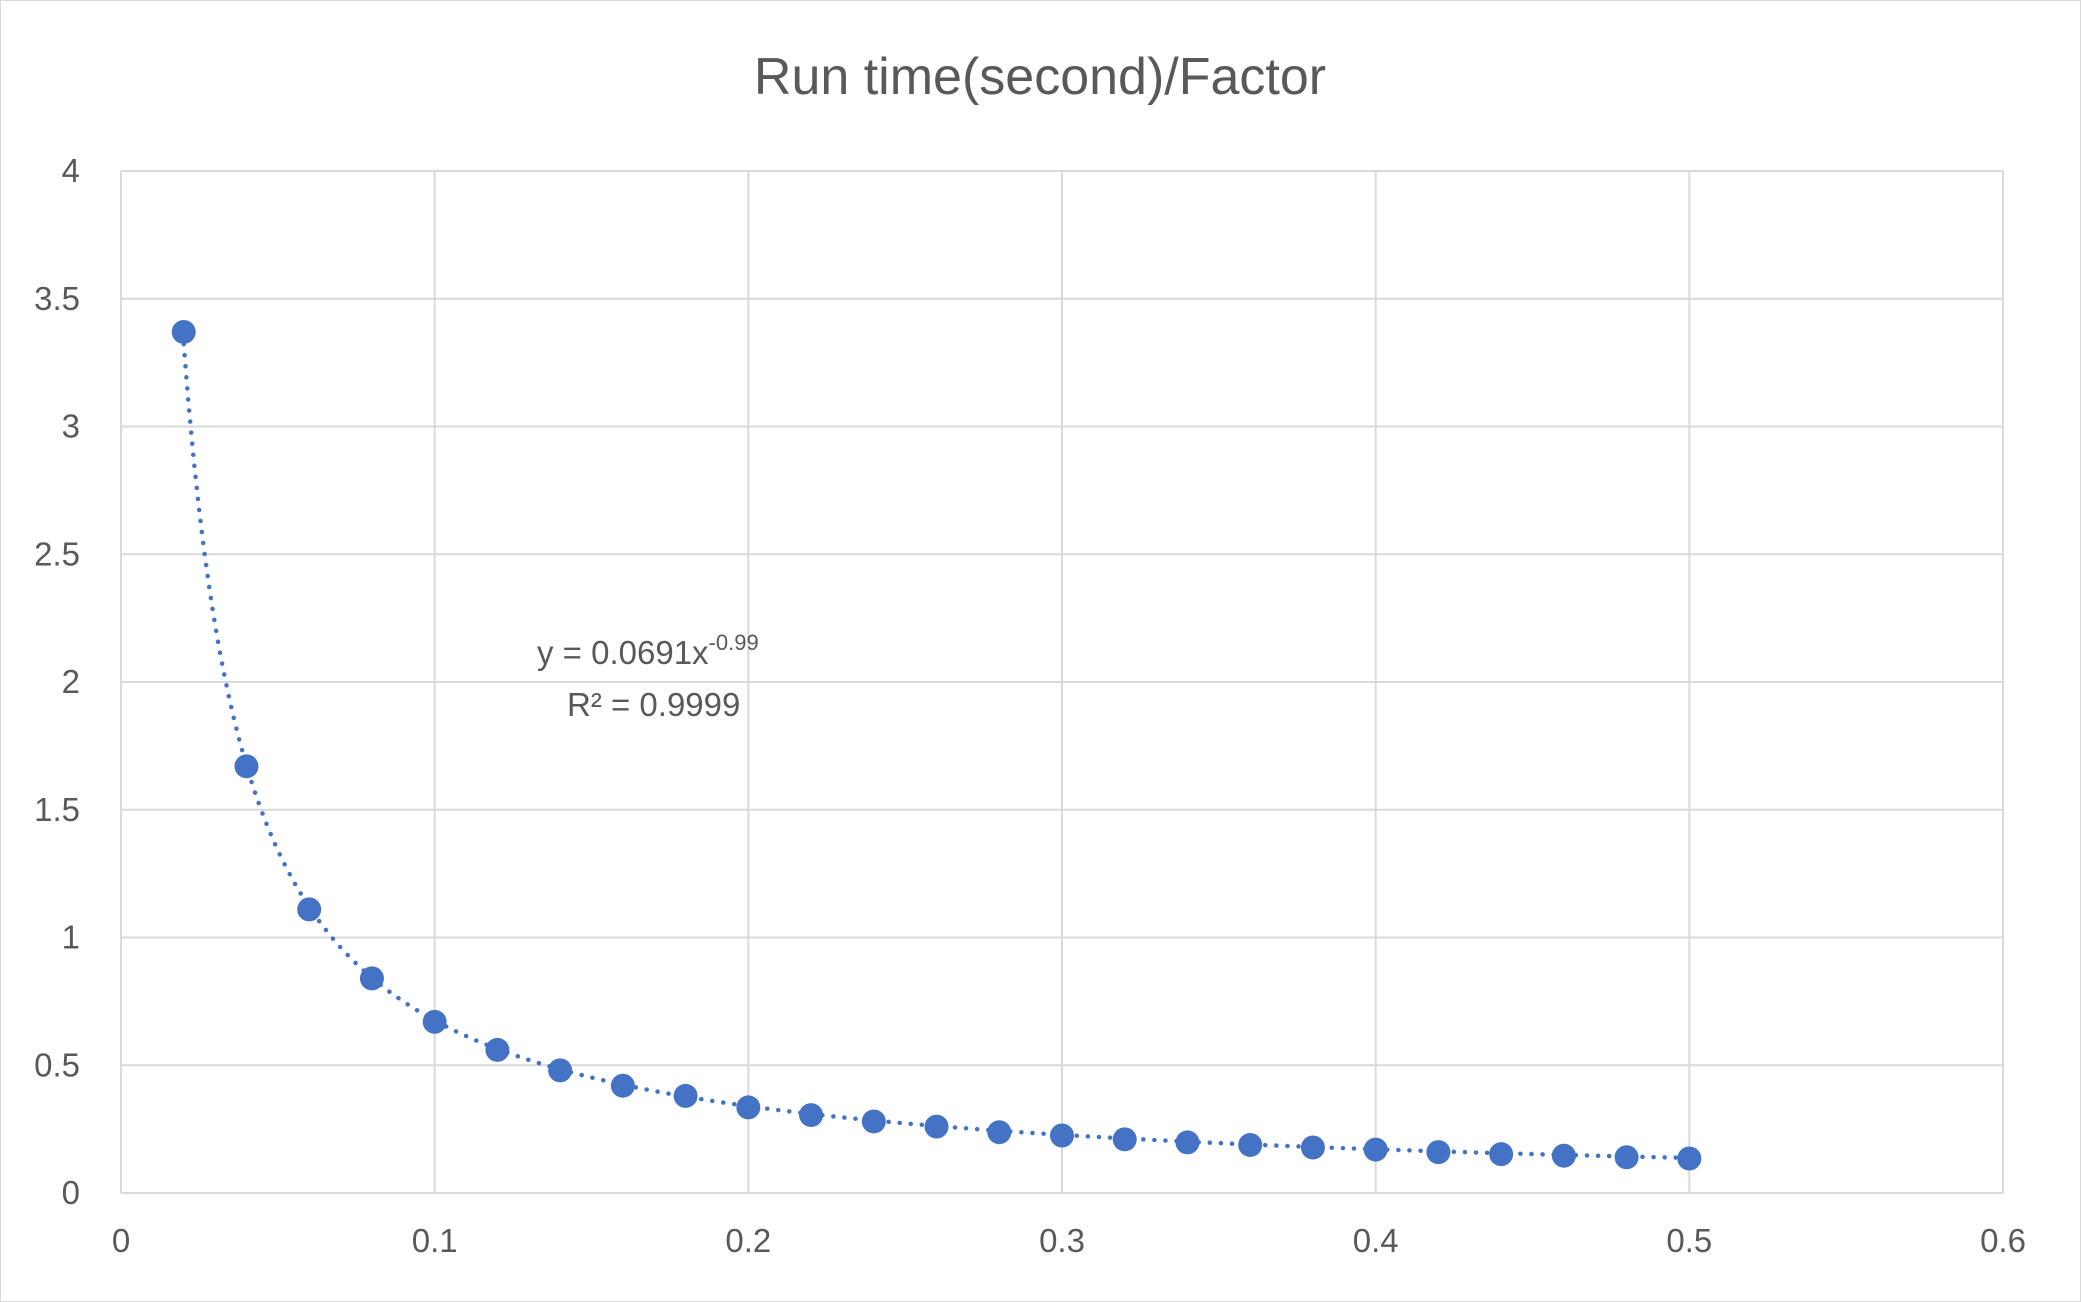 This screenshot has height=1302, width=2081. Describe the element at coordinates (71, 426) in the screenshot. I see `y-tick-label: 3` at that location.